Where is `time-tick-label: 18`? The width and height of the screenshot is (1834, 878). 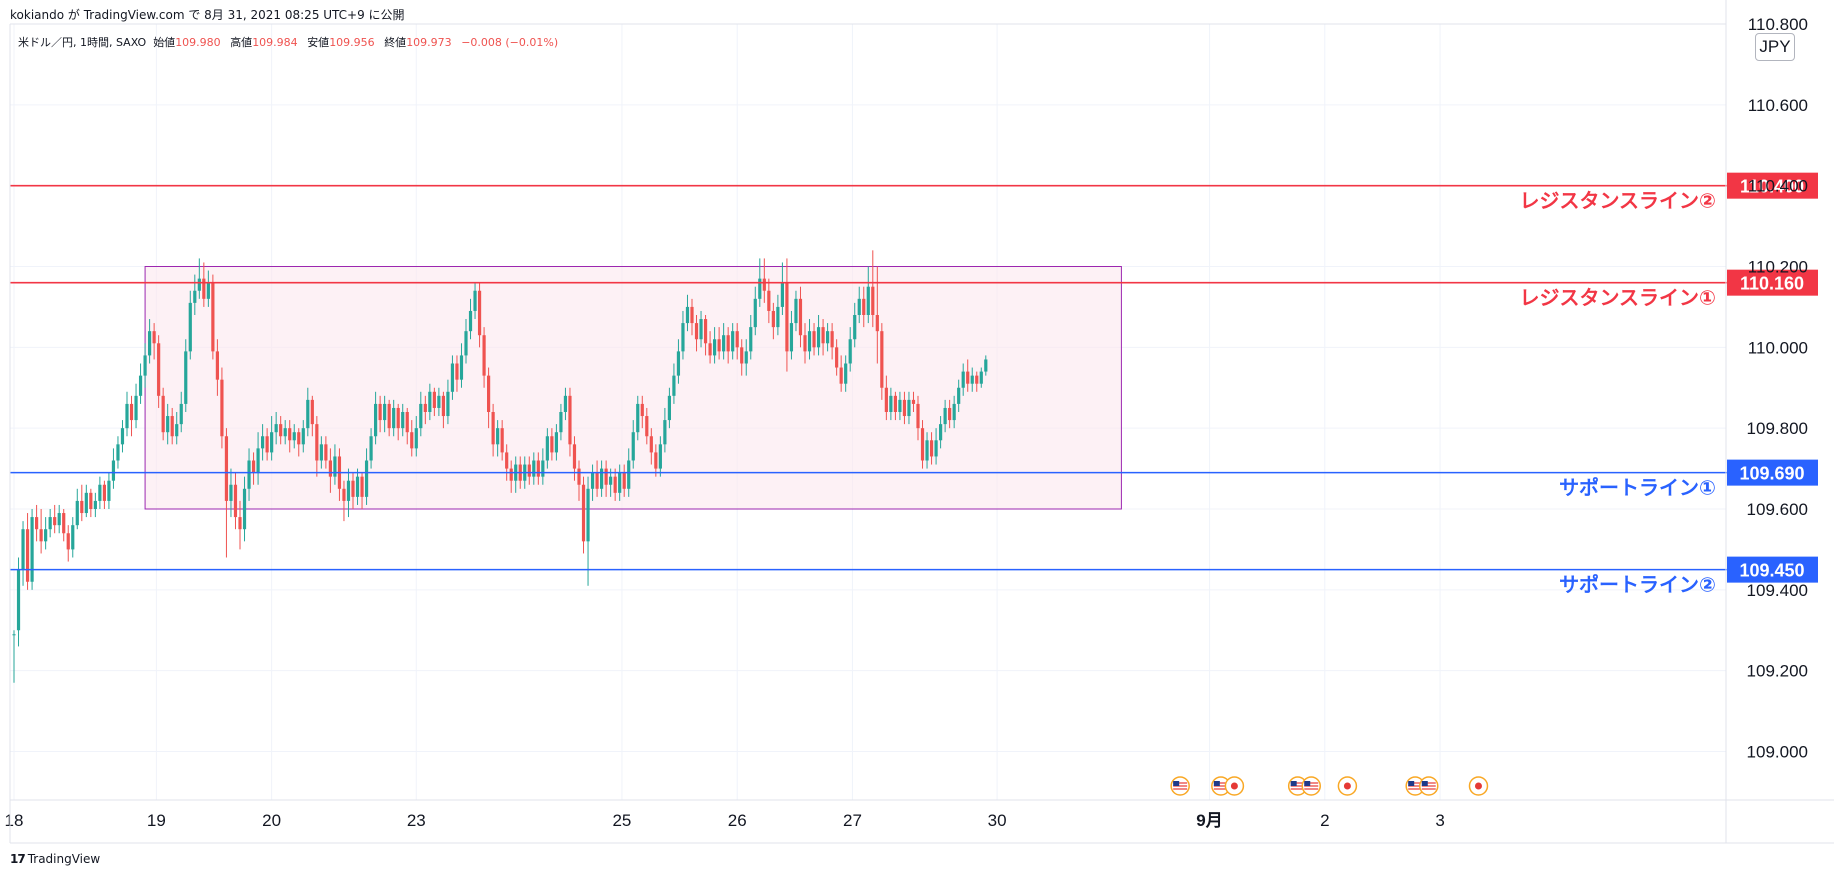 time-tick-label: 18 is located at coordinates (14, 820).